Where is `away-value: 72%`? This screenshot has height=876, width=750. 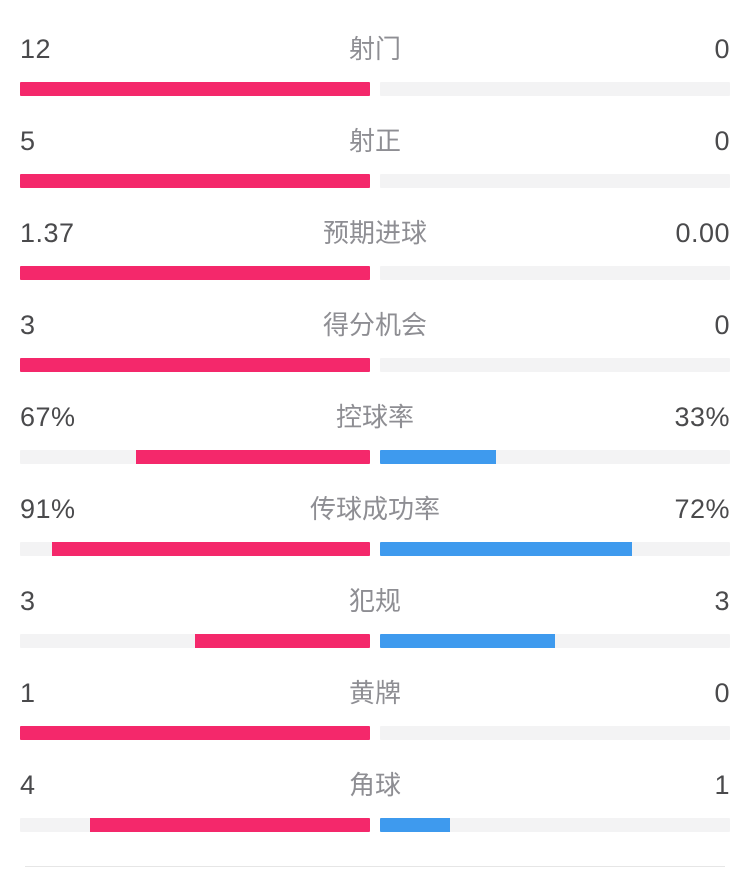
away-value: 72% is located at coordinates (702, 509).